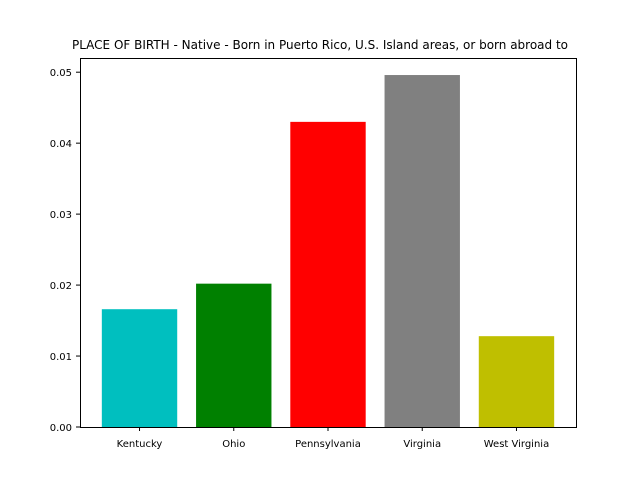 This screenshot has width=640, height=480. What do you see at coordinates (328, 444) in the screenshot?
I see `x-tick-label: Pennsylvania` at bounding box center [328, 444].